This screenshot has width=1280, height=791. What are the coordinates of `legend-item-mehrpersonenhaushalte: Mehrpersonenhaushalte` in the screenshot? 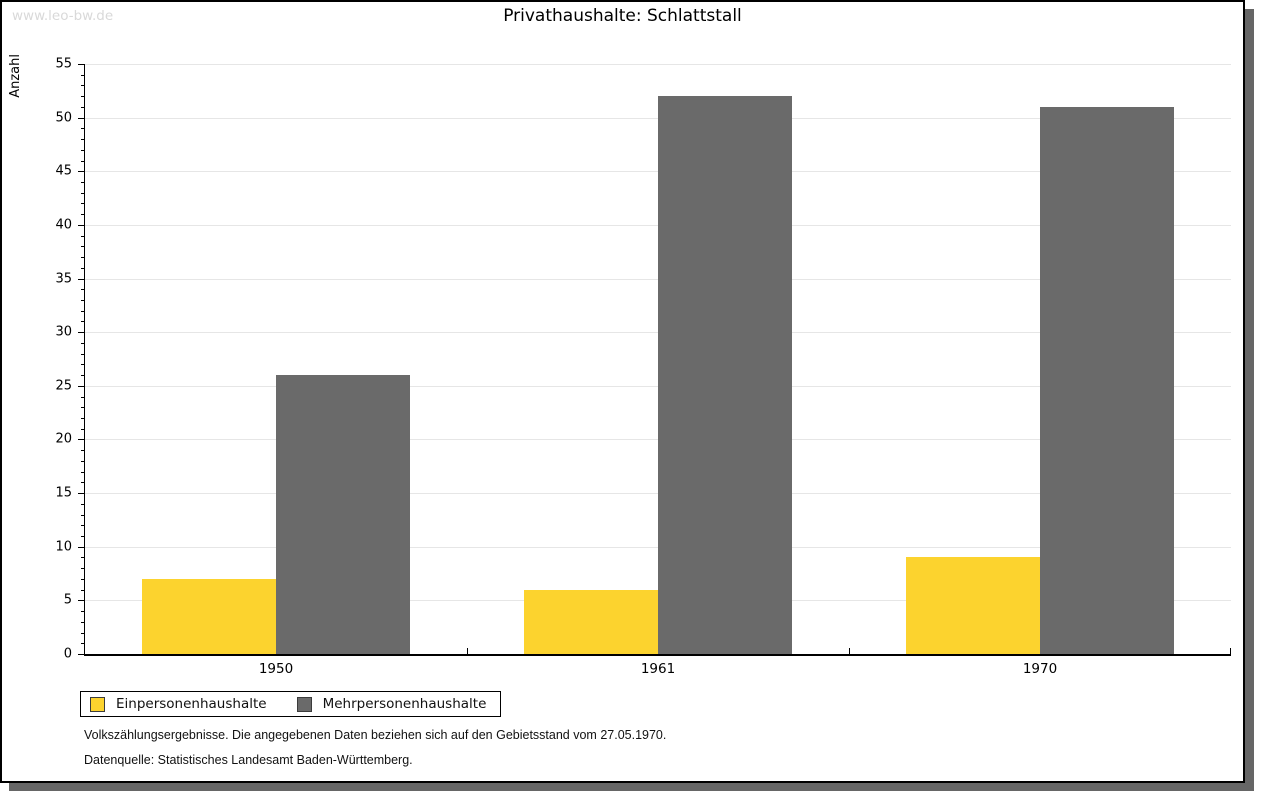 It's located at (391, 704).